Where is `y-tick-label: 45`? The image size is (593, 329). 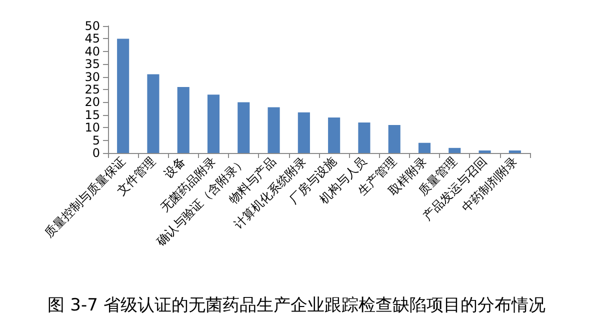 y-tick-label: 45 is located at coordinates (92, 39).